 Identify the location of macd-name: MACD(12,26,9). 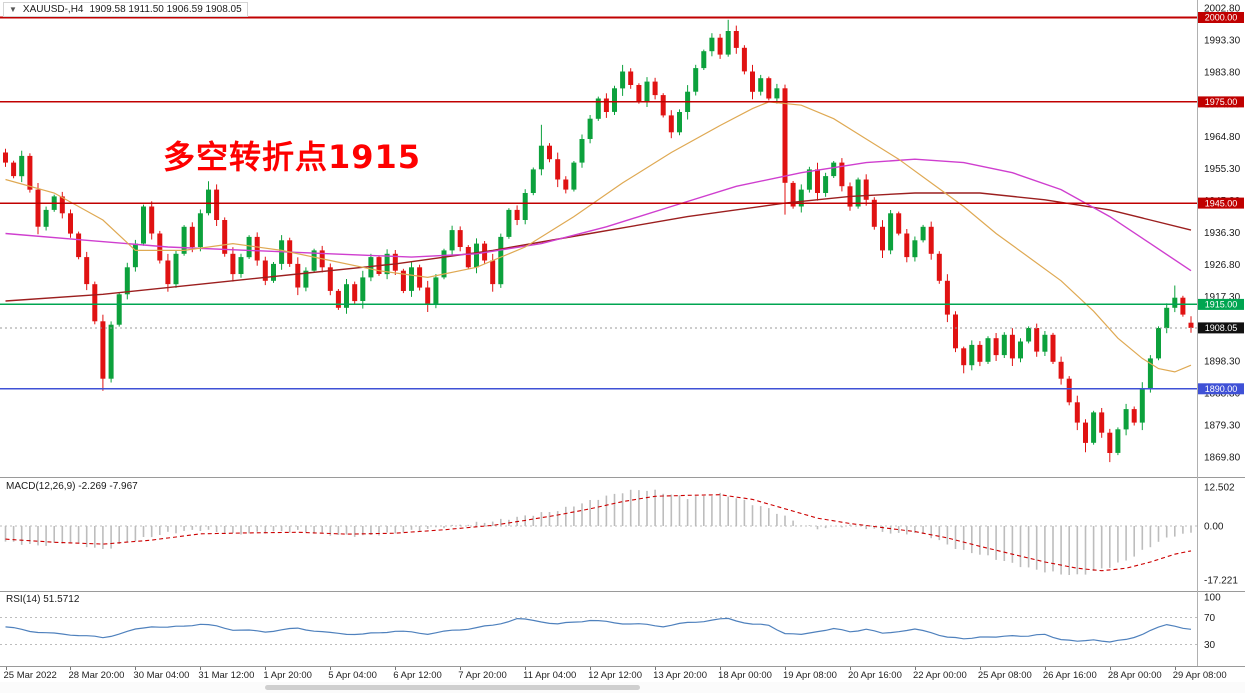
(41, 486).